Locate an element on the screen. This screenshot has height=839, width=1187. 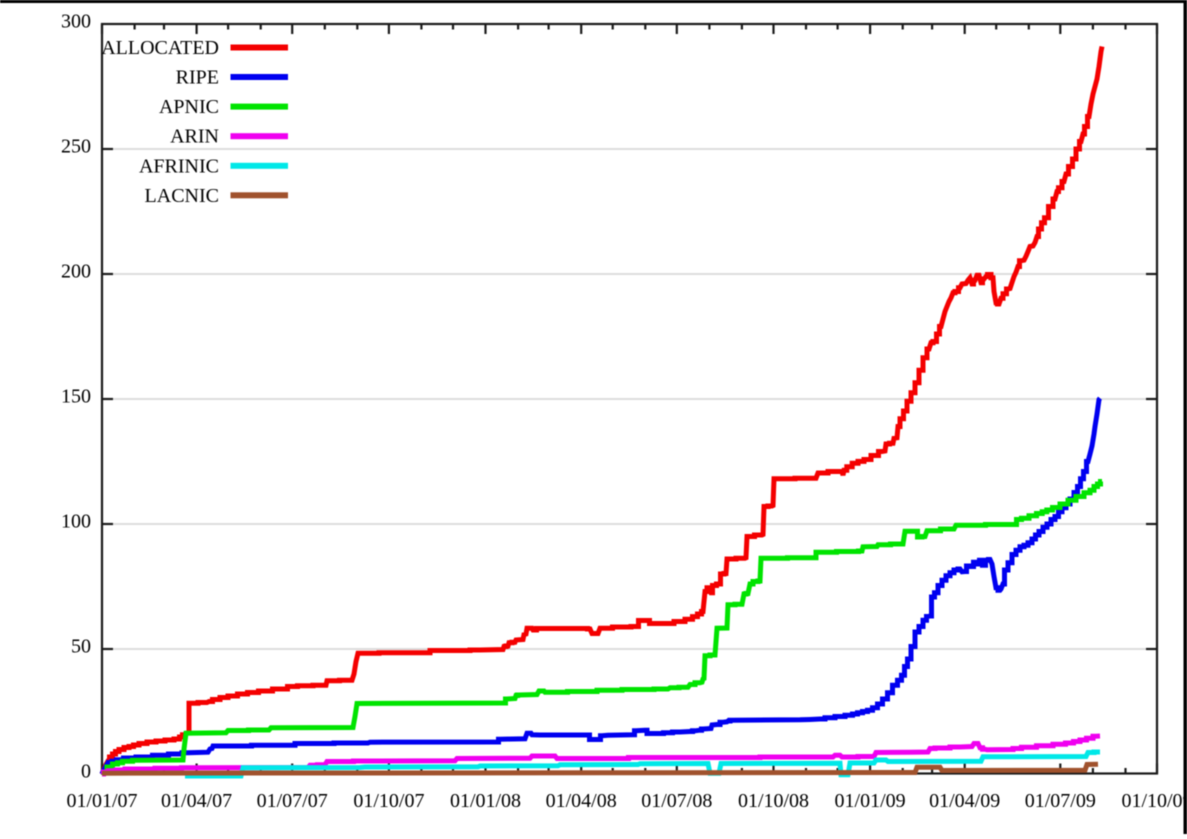
svg-text: ALLOCATED is located at coordinates (160, 48).